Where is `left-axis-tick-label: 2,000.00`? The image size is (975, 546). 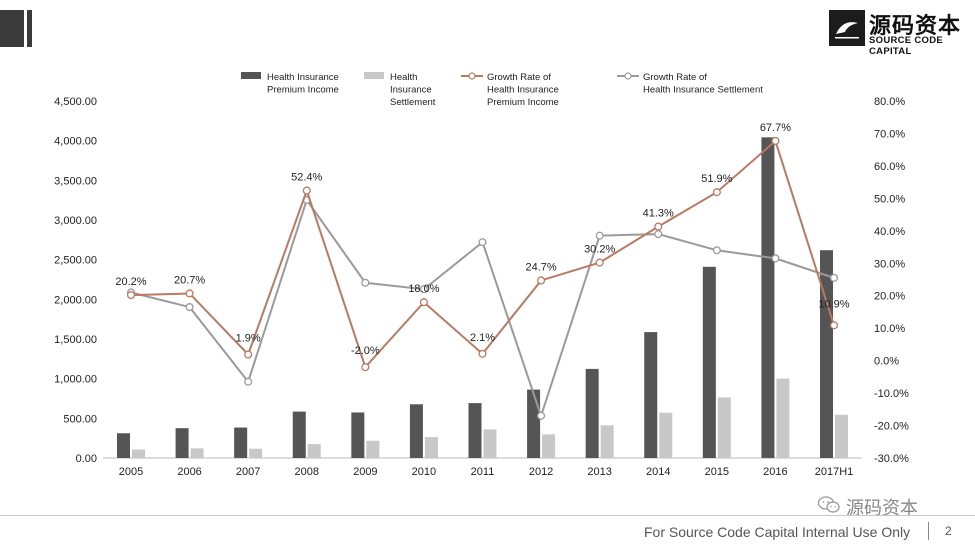
left-axis-tick-label: 2,000.00 is located at coordinates (75, 300).